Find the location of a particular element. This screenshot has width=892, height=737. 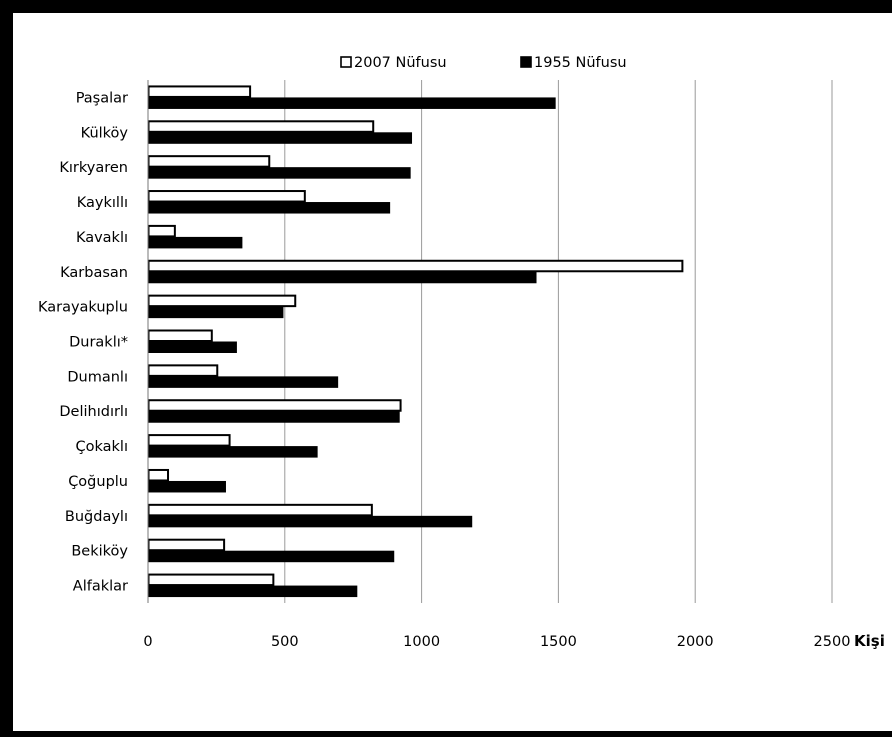

legend-label: 1955 Nüfusu is located at coordinates (580, 63).